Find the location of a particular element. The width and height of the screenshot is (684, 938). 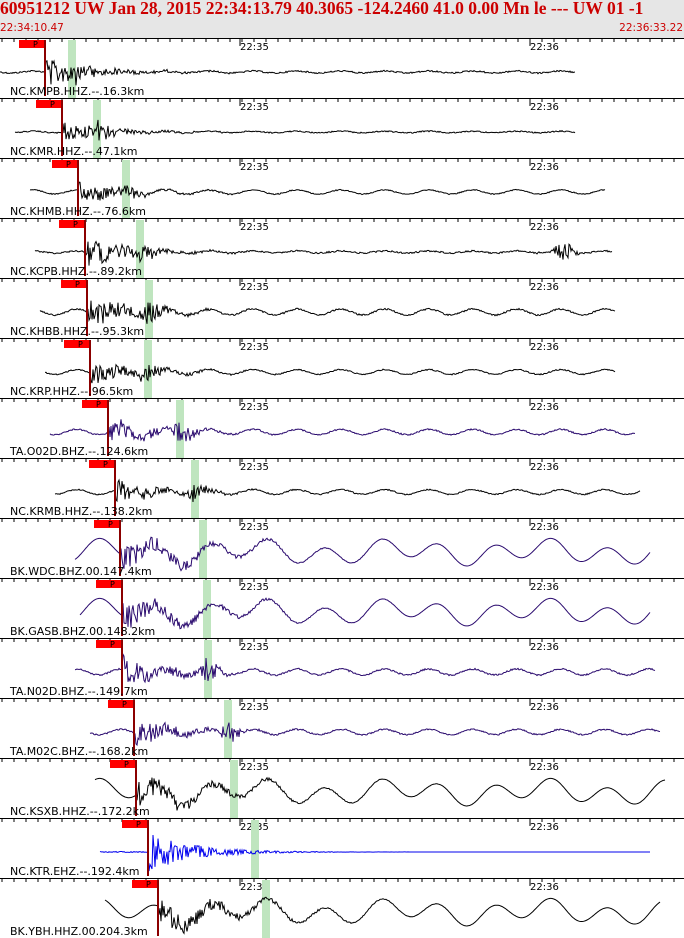

station-label: NC.KRMB.HHZ.--.138.2km is located at coordinates (81, 511).